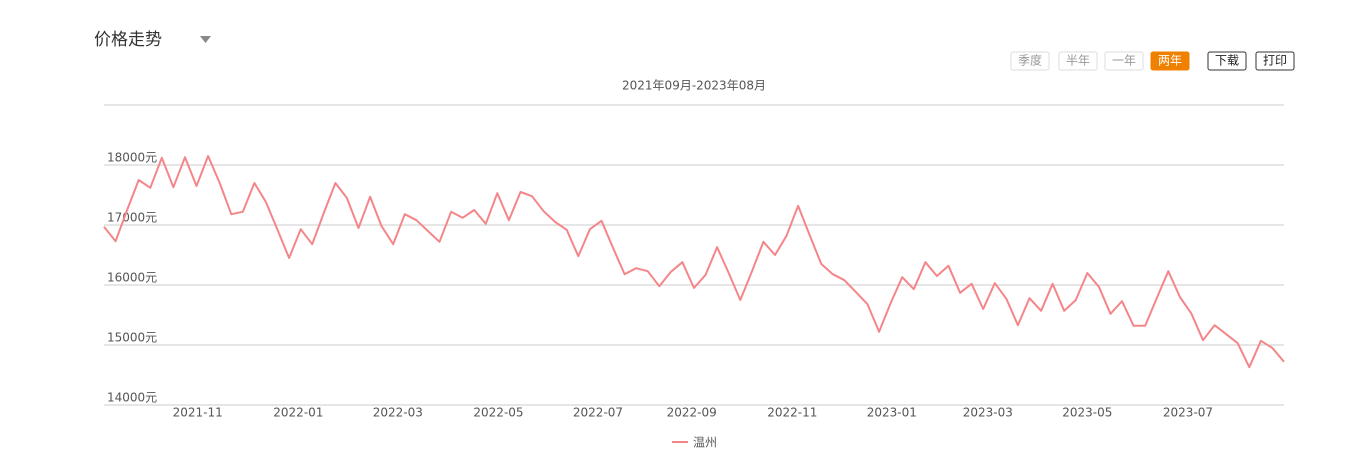 This screenshot has height=463, width=1357. Describe the element at coordinates (132, 158) in the screenshot. I see `y-tick-label: 18000元` at that location.